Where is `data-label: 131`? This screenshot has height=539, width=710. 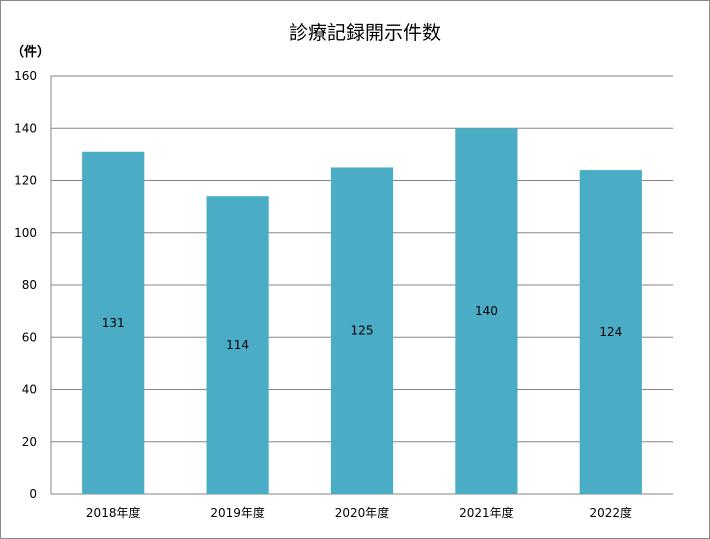
data-label: 131 is located at coordinates (113, 323).